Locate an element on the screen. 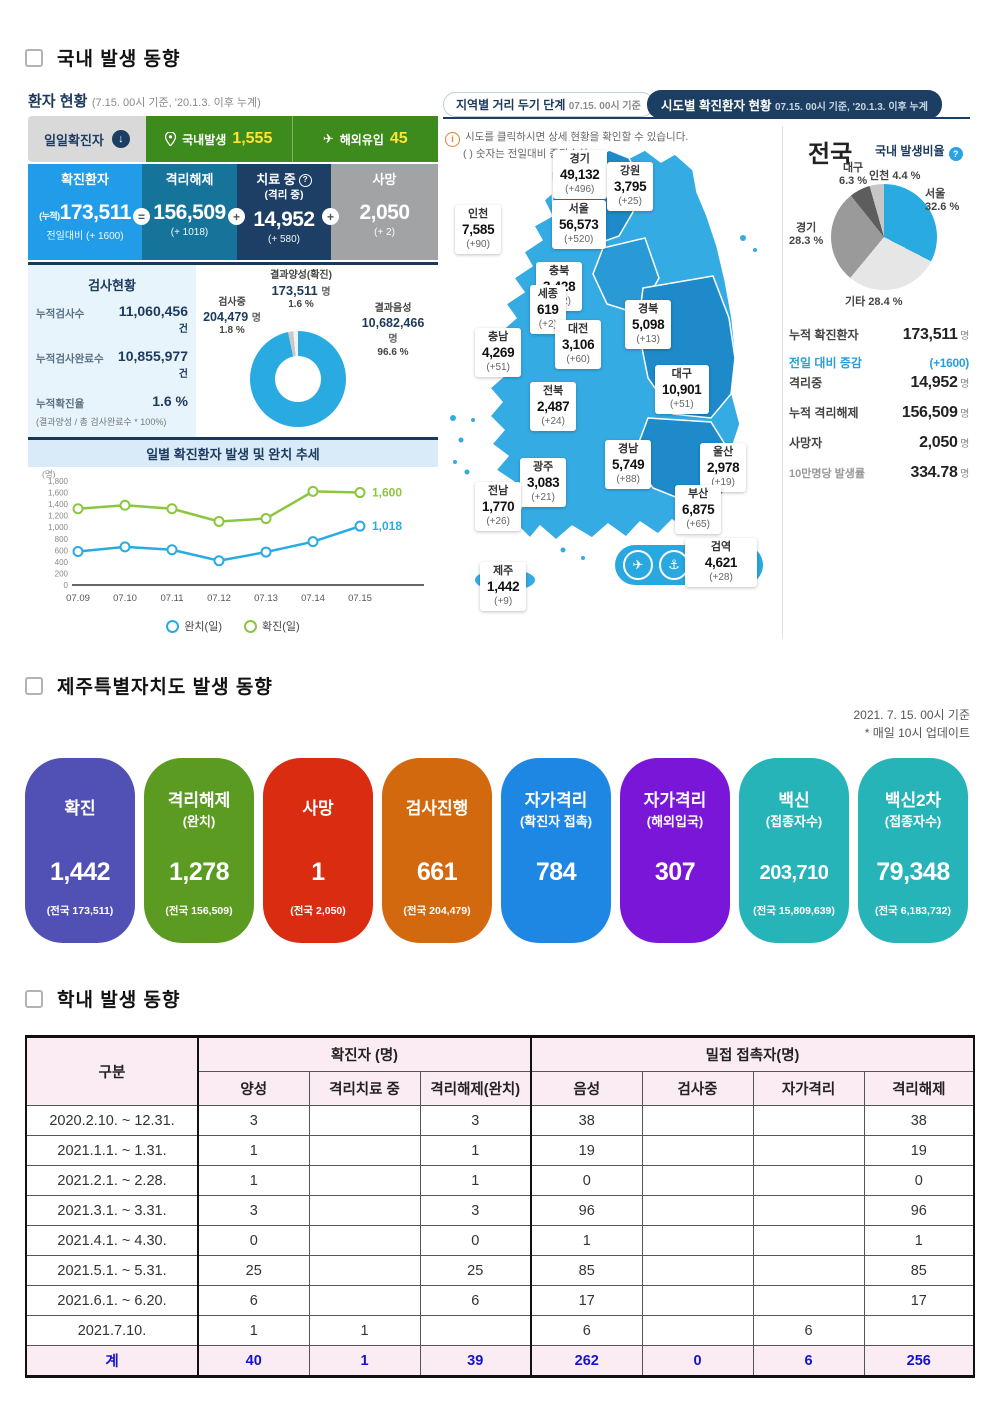 Image resolution: width=992 pixels, height=1403 pixels. card-note: (전국 15,809,639) is located at coordinates (794, 911).